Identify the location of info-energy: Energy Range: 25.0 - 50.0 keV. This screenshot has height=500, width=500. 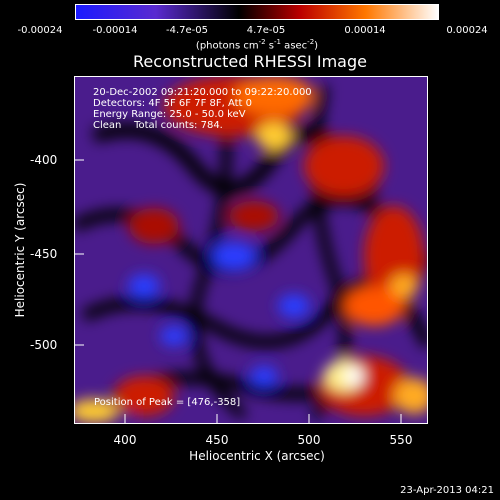
(169, 114).